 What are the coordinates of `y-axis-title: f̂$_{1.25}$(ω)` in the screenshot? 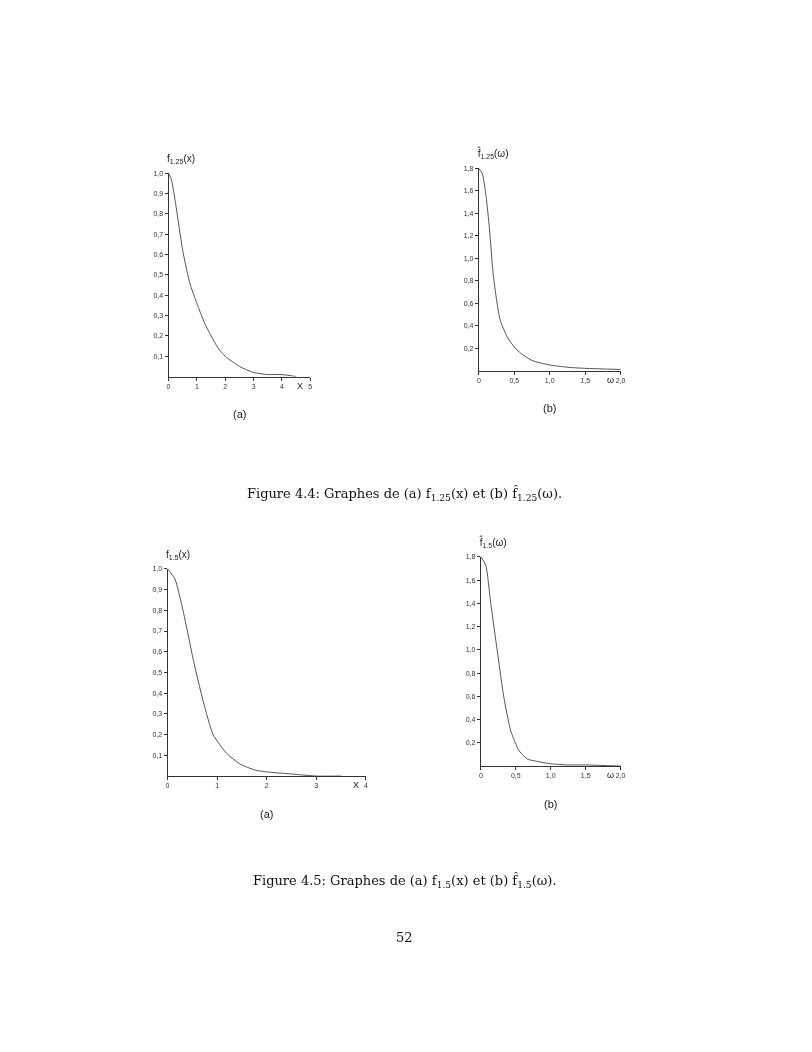 It's located at (493, 153).